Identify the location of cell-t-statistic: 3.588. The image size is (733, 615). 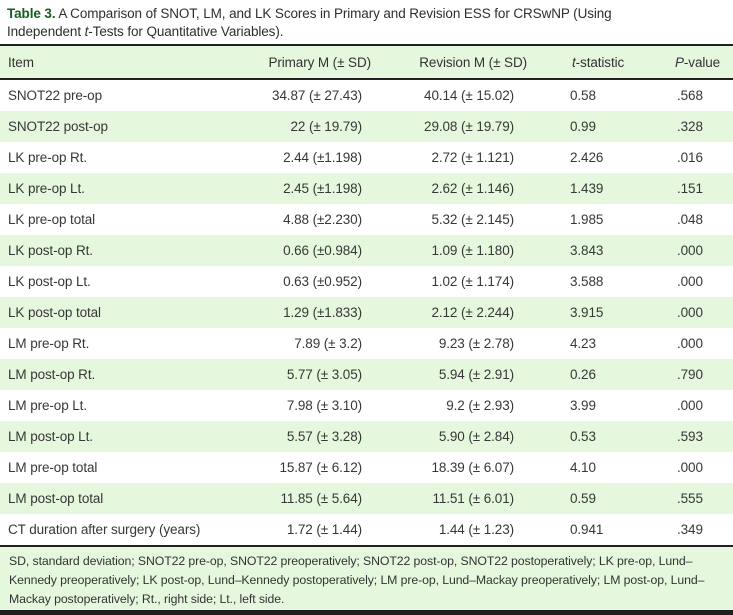
(587, 281).